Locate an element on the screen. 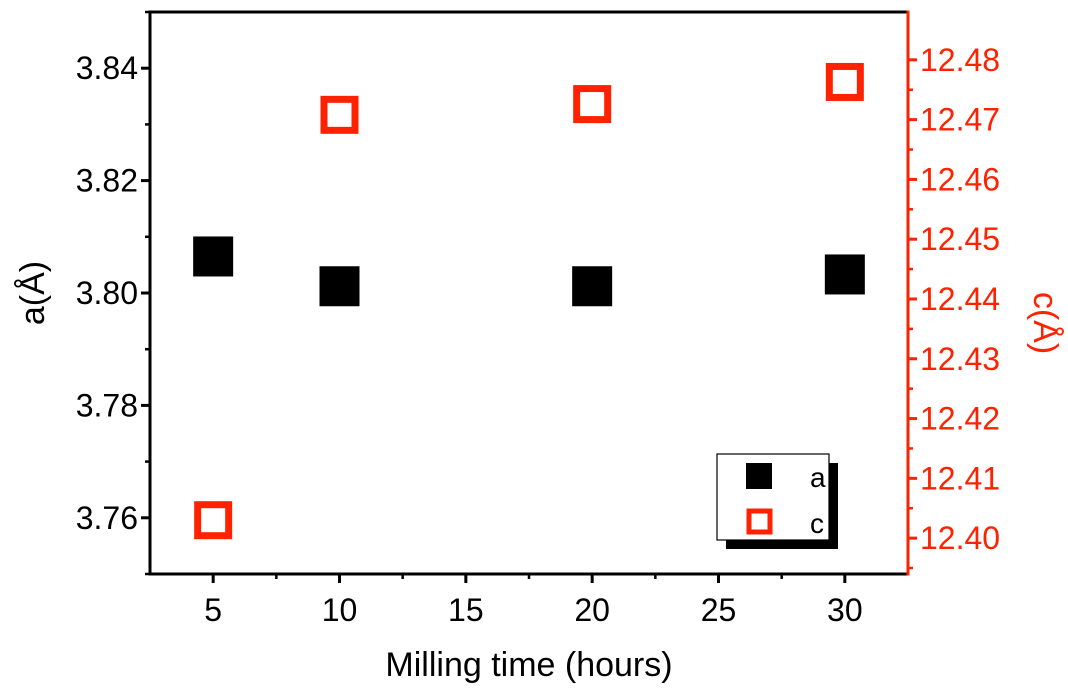 Image resolution: width=1068 pixels, height=691 pixels. legend-box is located at coordinates (773, 497).